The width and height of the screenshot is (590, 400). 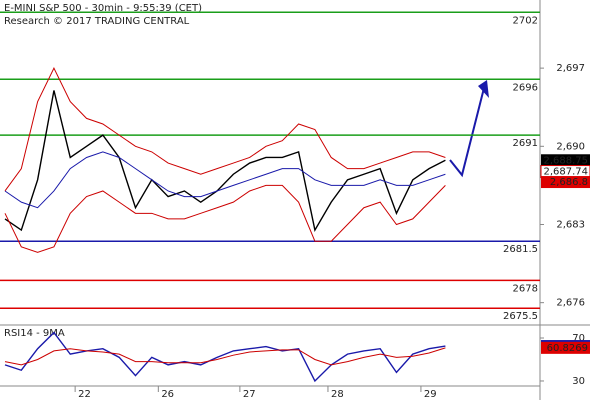 What do you see at coordinates (570, 68) in the screenshot?
I see `y-tick-label: 2,697` at bounding box center [570, 68].